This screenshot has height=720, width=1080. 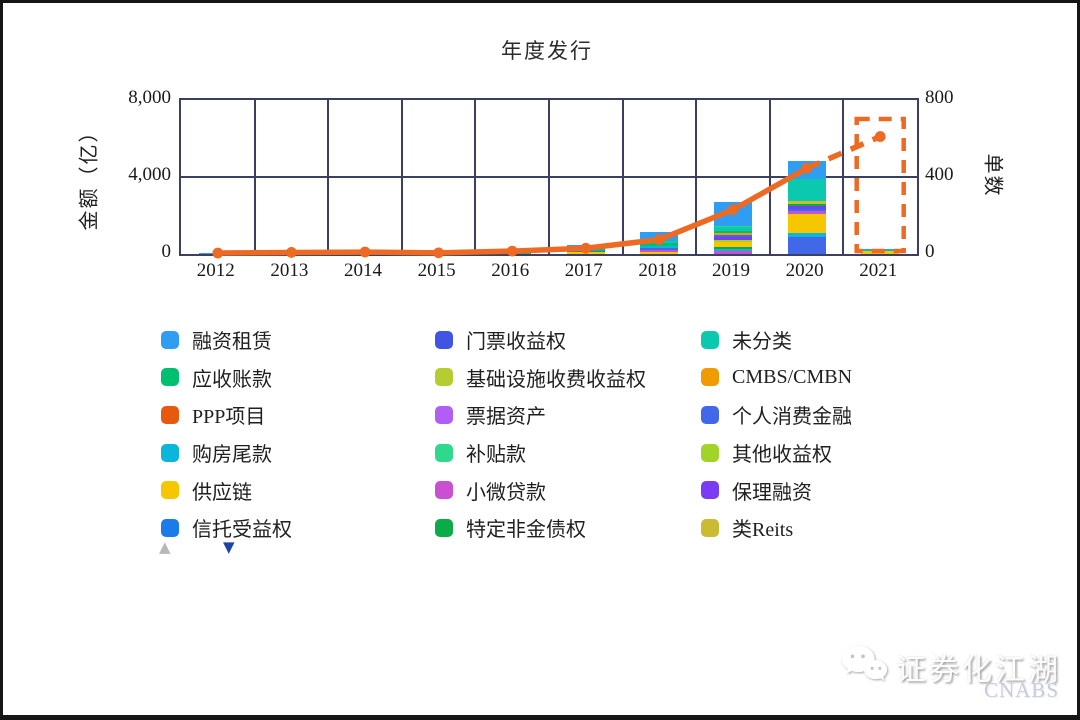 I want to click on x-axis-label-2016: 2016, so click(x=510, y=270).